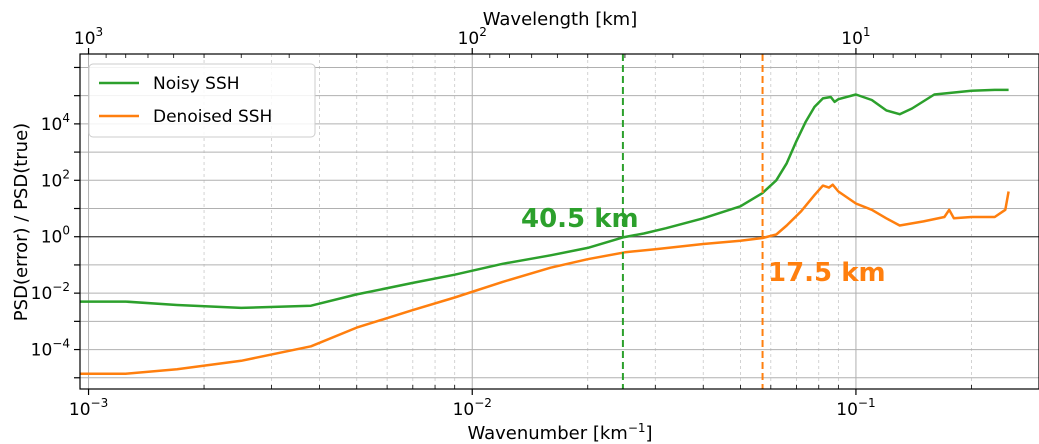  I want to click on top-tick-label: 10³, so click(88, 37).